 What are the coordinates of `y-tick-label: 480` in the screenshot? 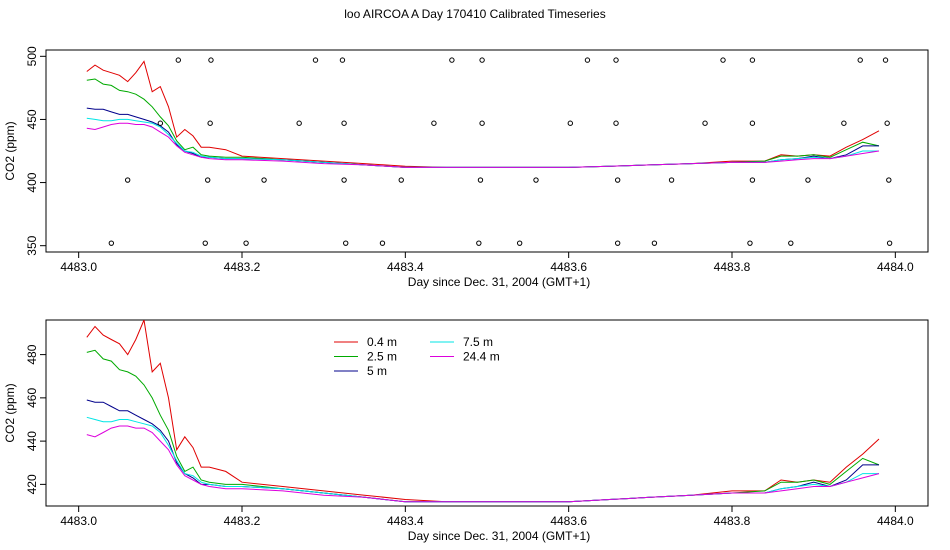 It's located at (32, 354).